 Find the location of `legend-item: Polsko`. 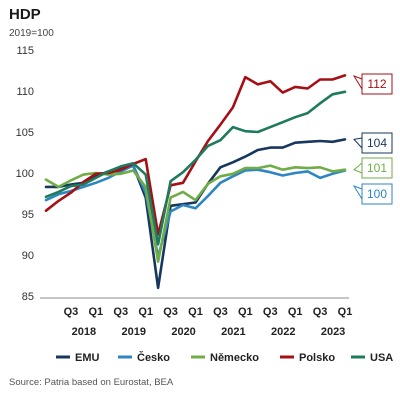

legend-item: Polsko is located at coordinates (317, 358).